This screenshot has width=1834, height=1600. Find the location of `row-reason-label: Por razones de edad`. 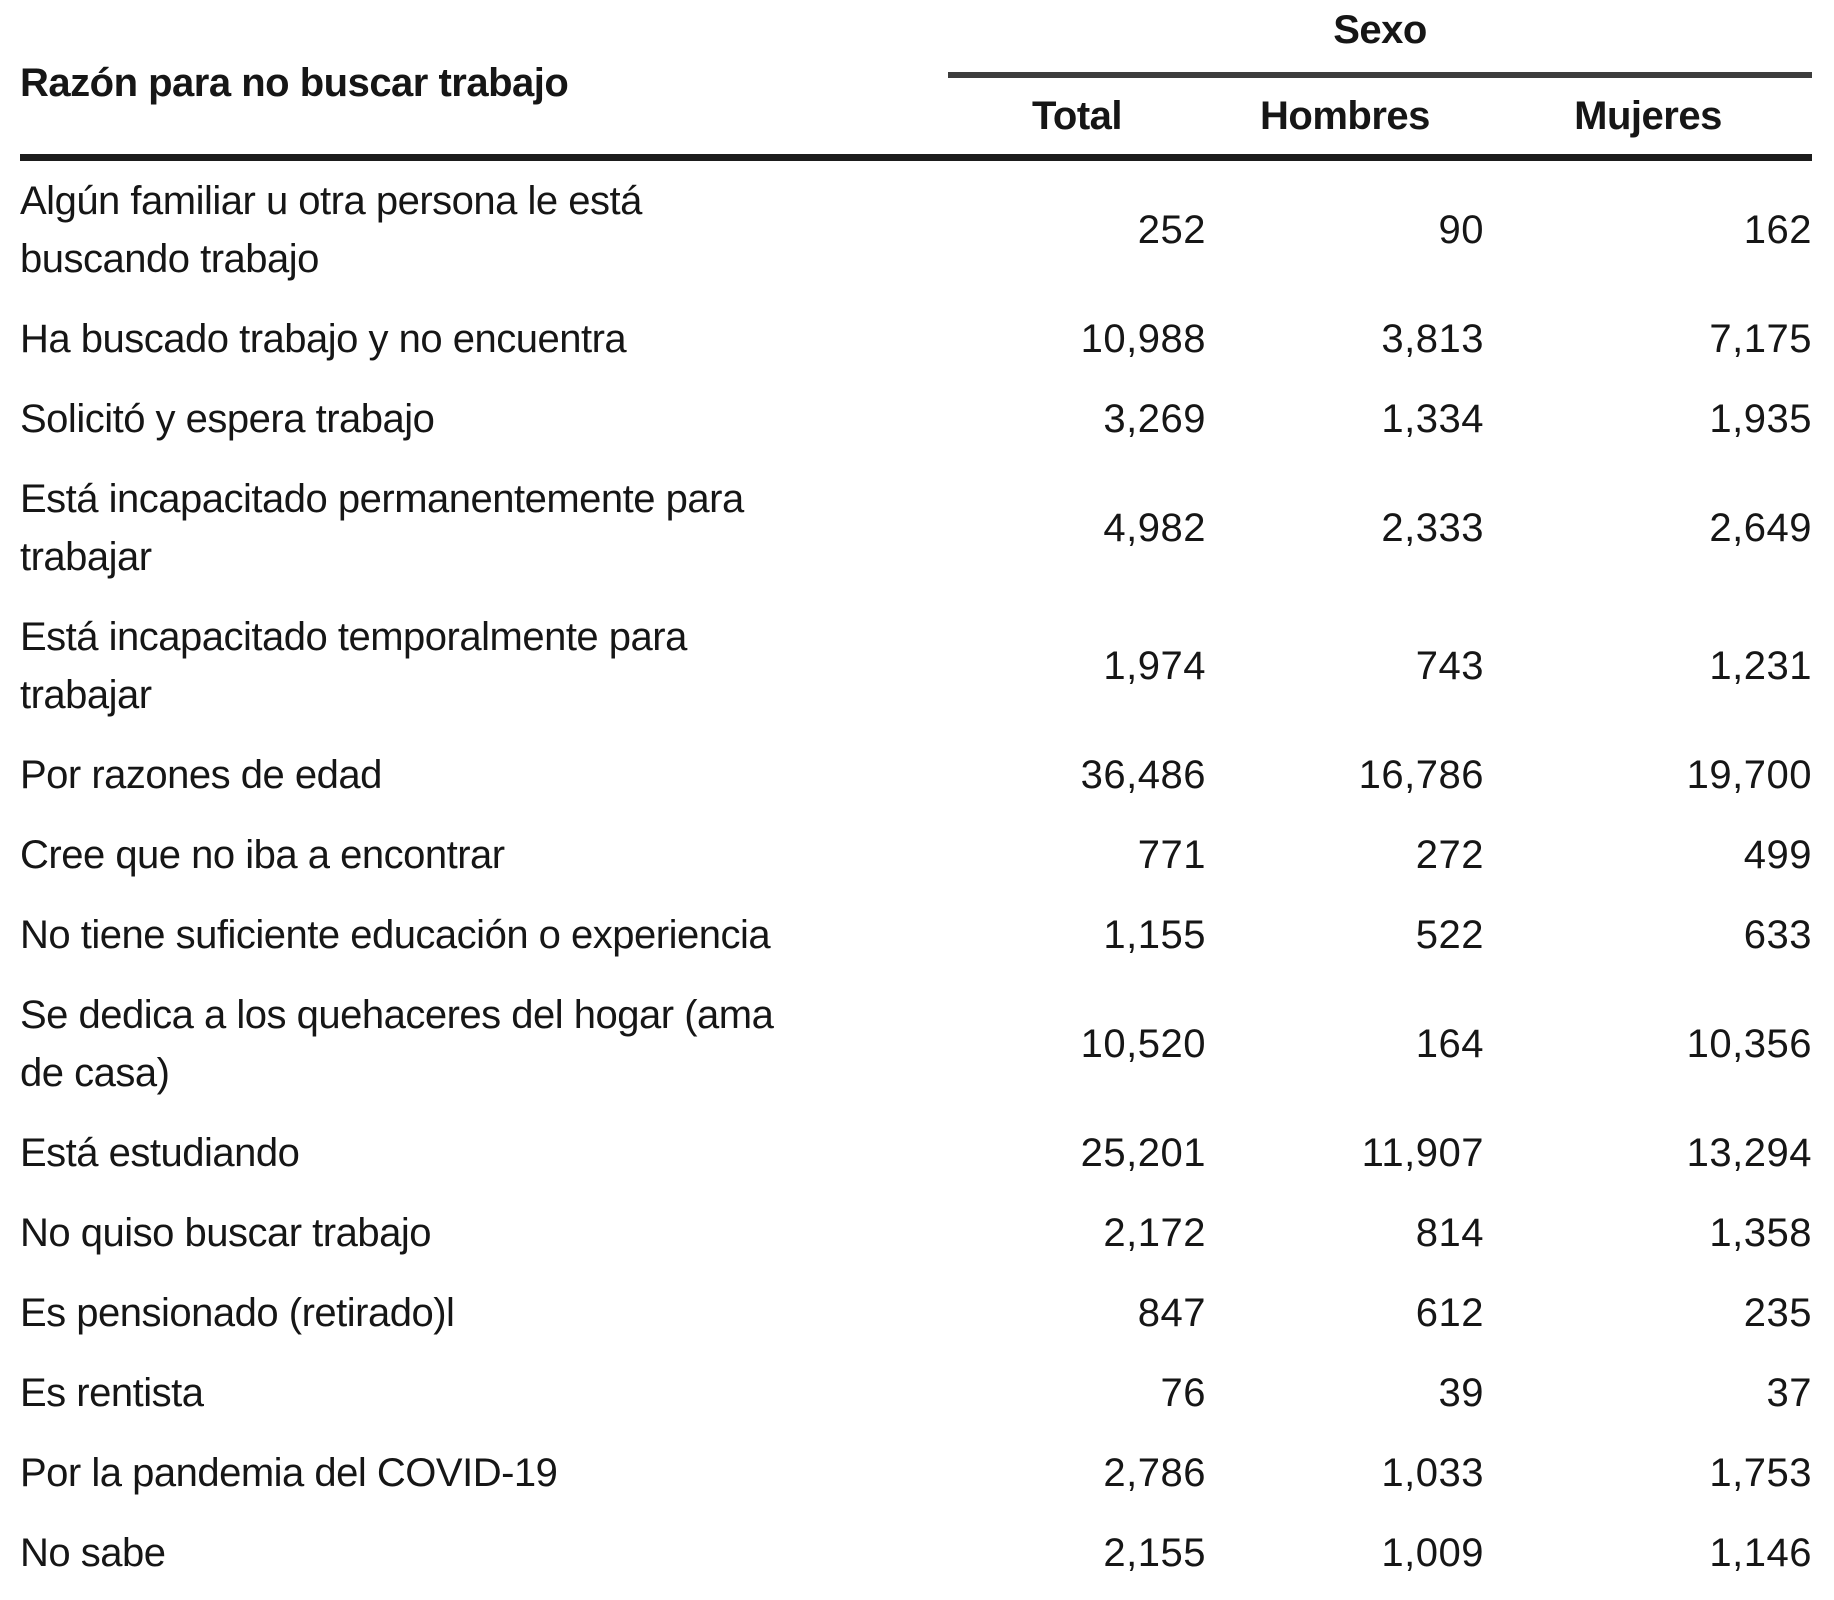

row-reason-label: Por razones de edad is located at coordinates (201, 775).